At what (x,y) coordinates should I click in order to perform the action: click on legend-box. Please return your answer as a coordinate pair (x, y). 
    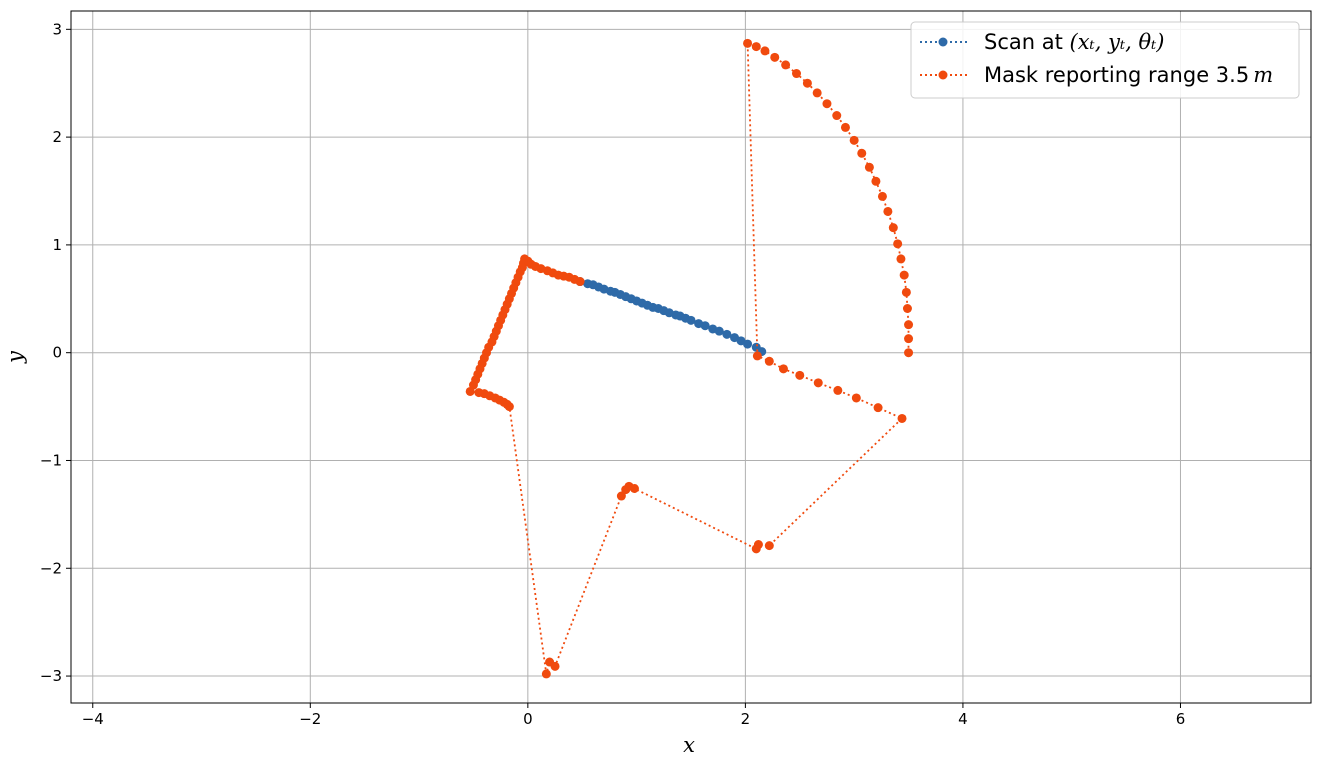
    Looking at the image, I should click on (1105, 60).